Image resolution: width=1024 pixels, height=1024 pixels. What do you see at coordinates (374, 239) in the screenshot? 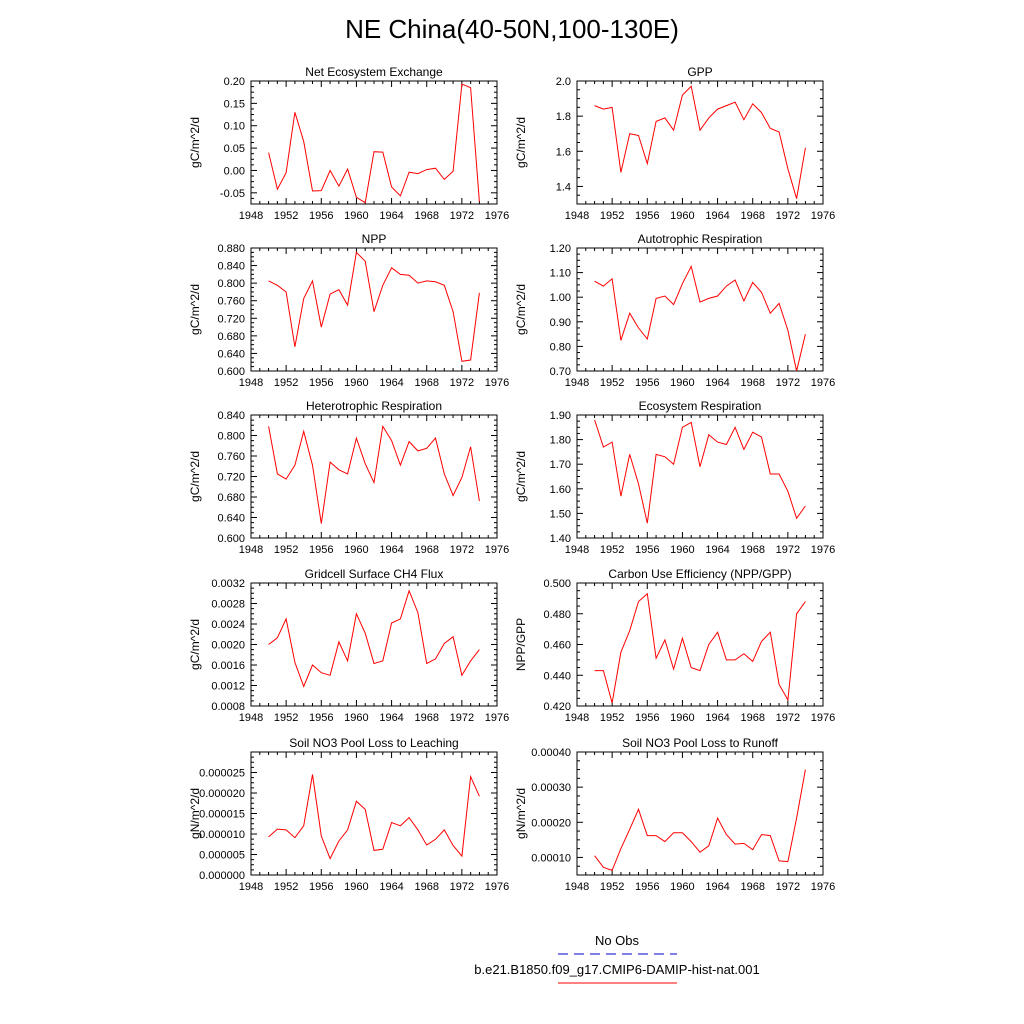
I see `panel-title: NPP` at bounding box center [374, 239].